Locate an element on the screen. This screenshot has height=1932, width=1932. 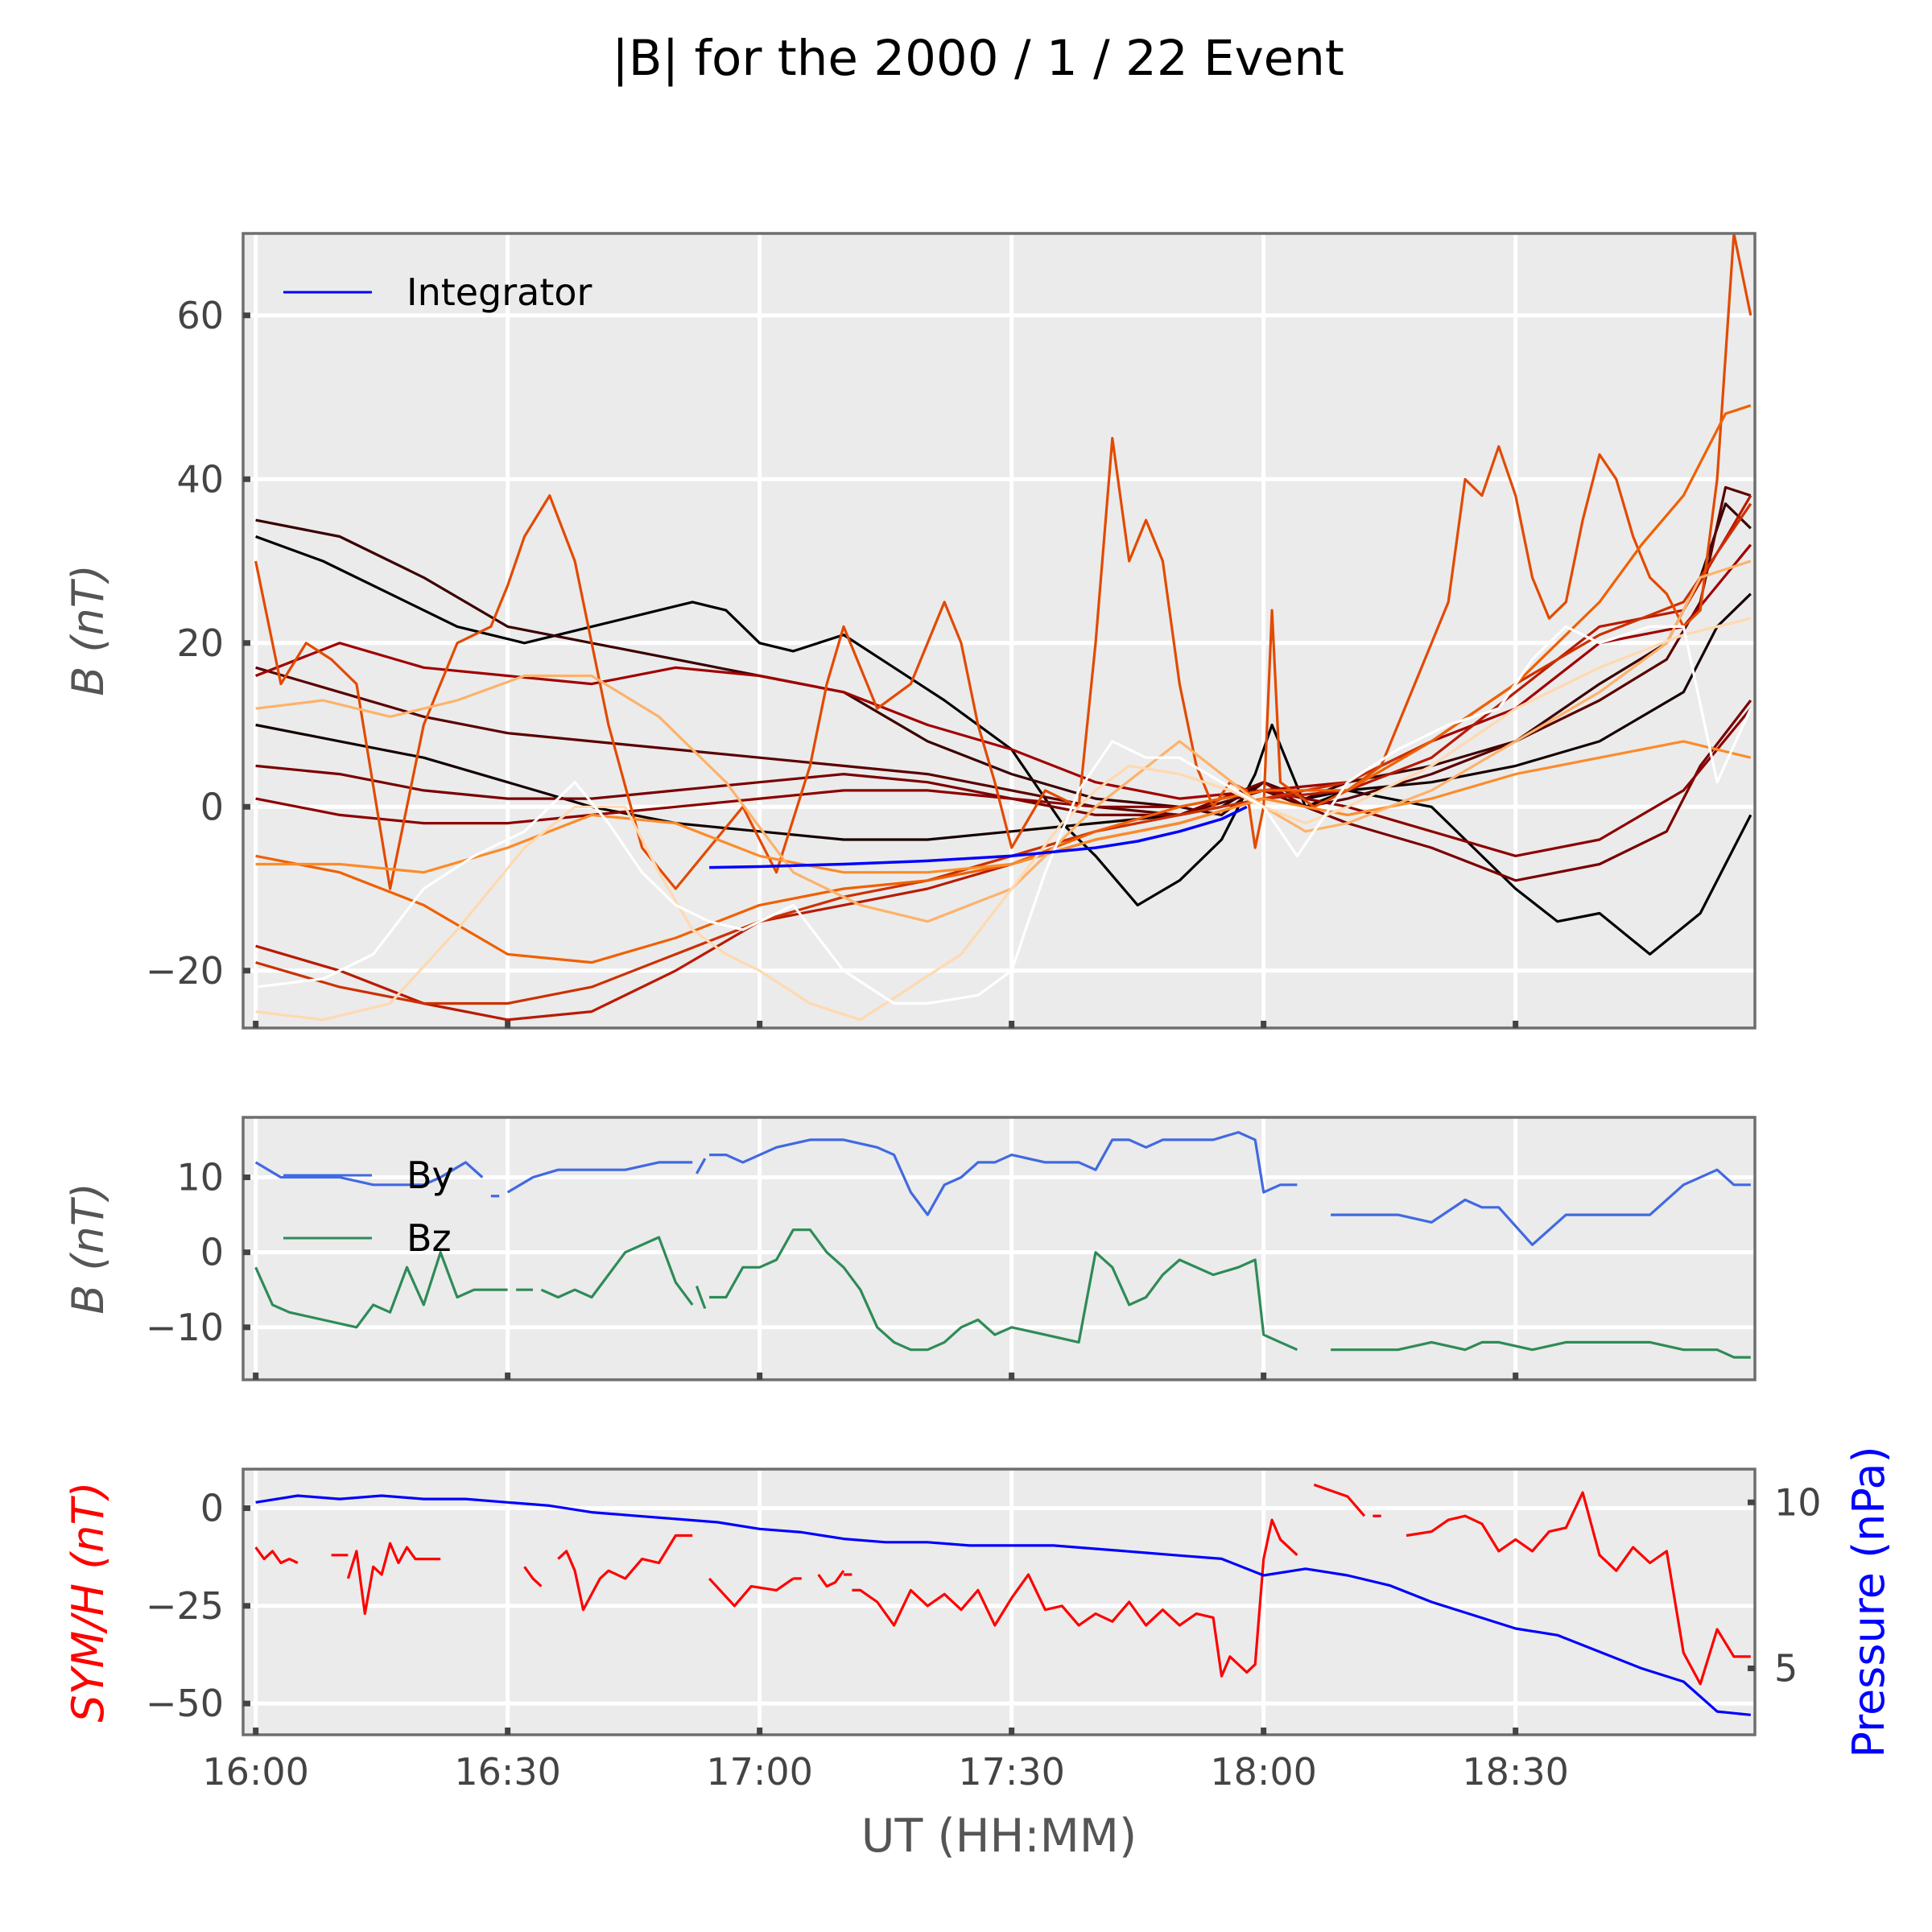
panel-top-ylabel: B (nT) is located at coordinates (88, 630).